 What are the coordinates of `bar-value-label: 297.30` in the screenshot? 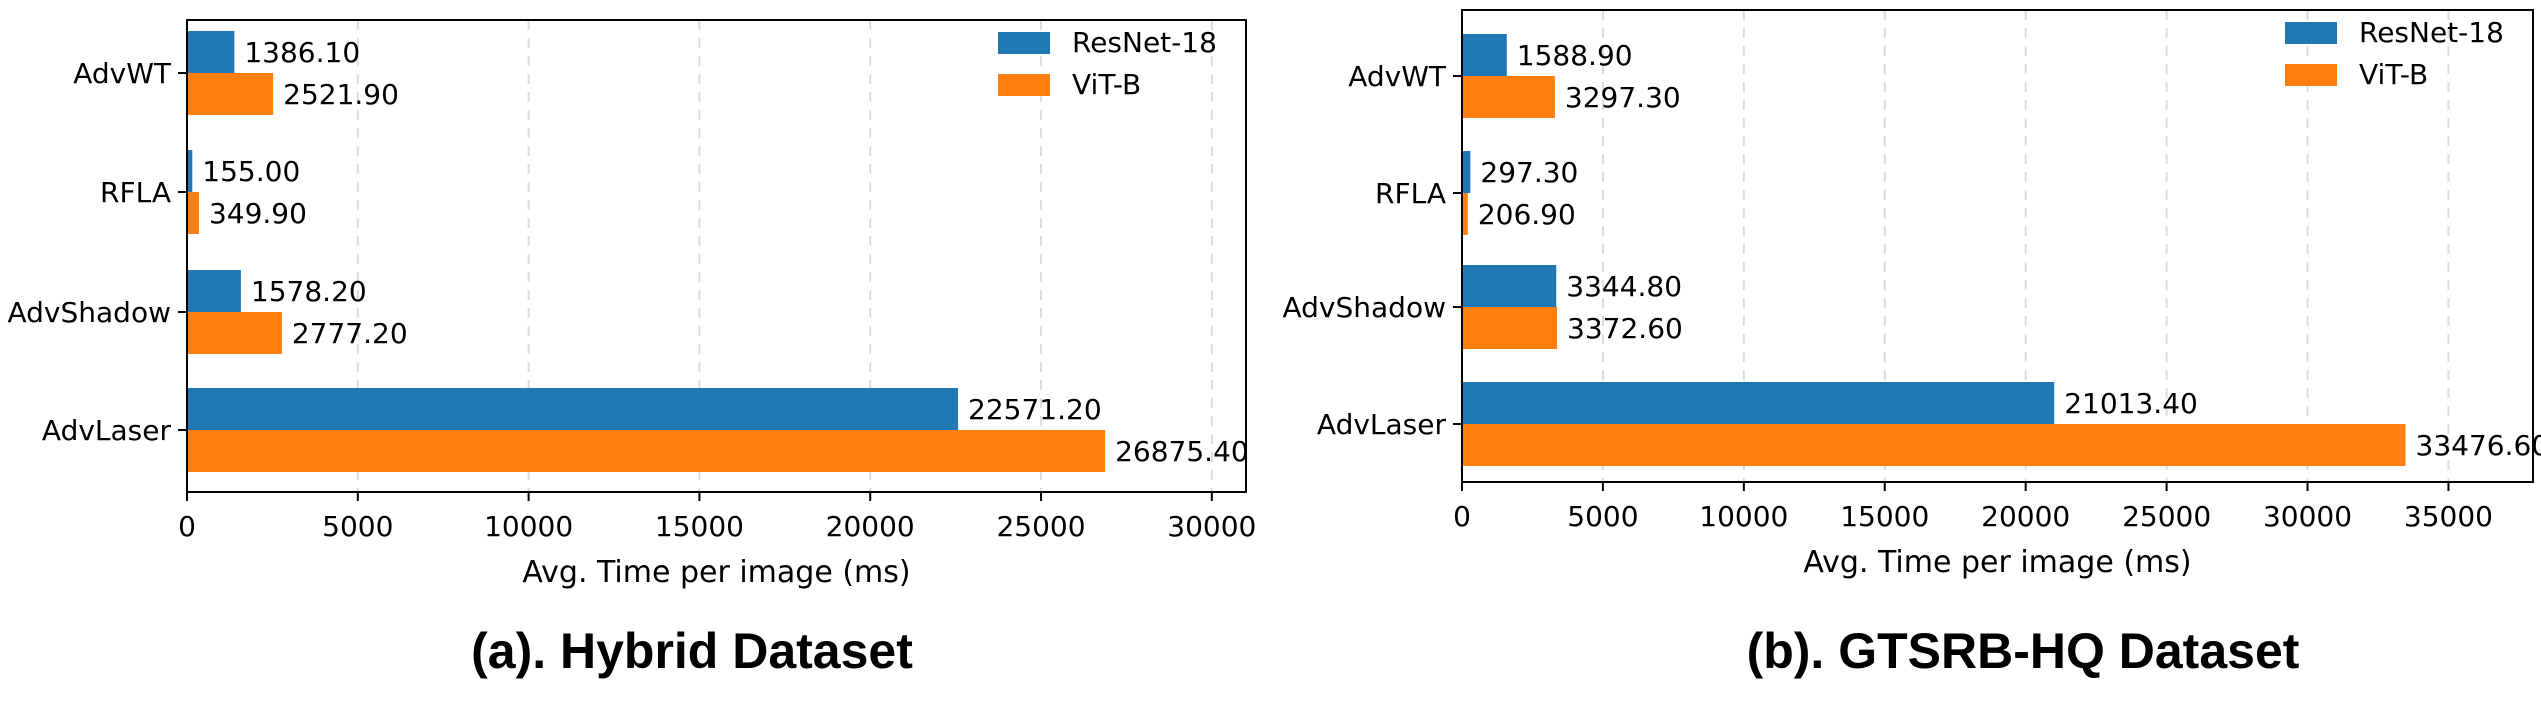 It's located at (1529, 172).